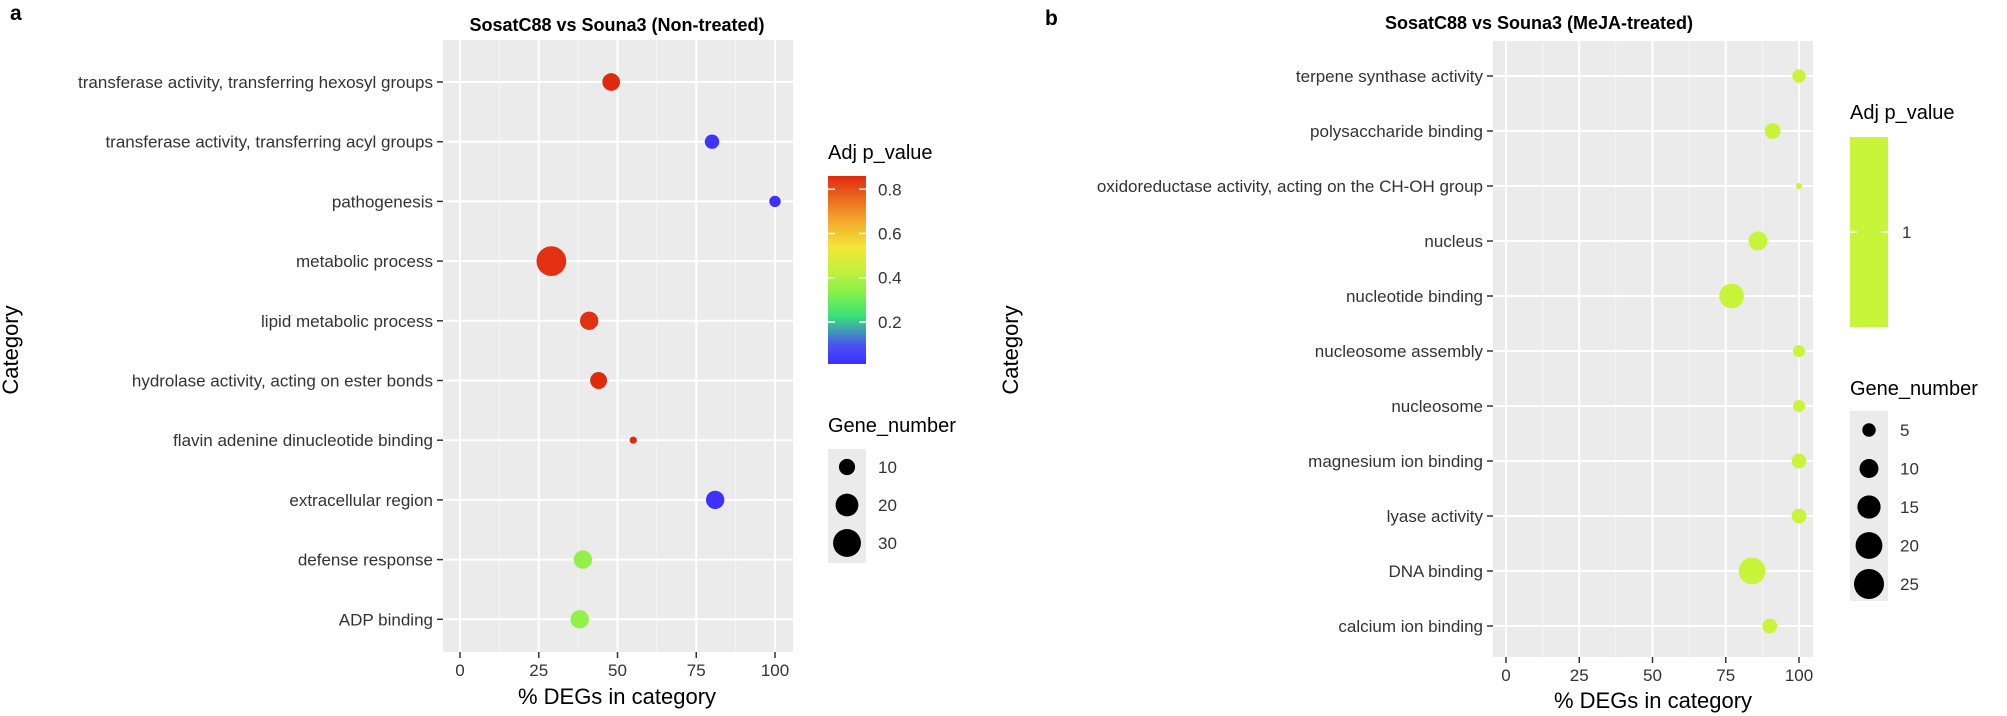  Describe the element at coordinates (1395, 461) in the screenshot. I see `category-label: magnesium ion binding` at that location.